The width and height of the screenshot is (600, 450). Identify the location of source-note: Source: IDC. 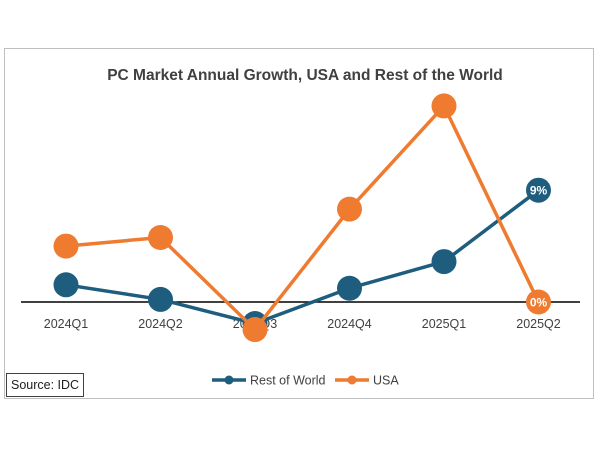
(45, 385).